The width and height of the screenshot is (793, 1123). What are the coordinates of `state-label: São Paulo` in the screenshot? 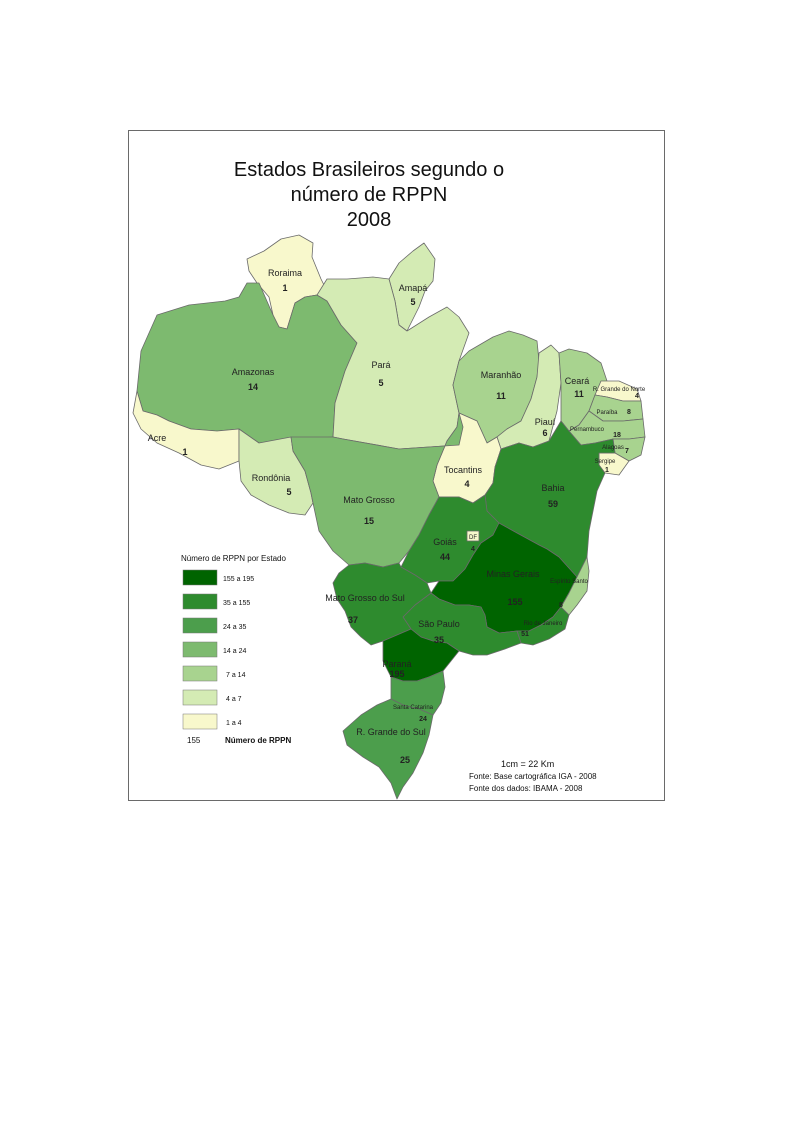 It's located at (439, 624).